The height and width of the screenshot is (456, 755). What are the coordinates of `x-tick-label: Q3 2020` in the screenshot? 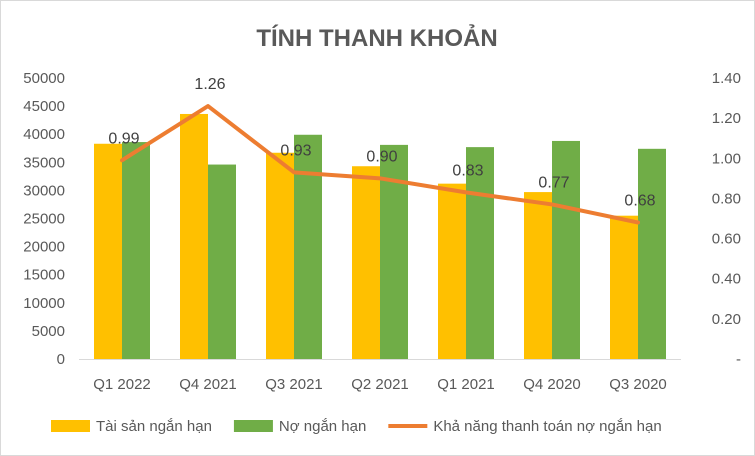 It's located at (638, 384).